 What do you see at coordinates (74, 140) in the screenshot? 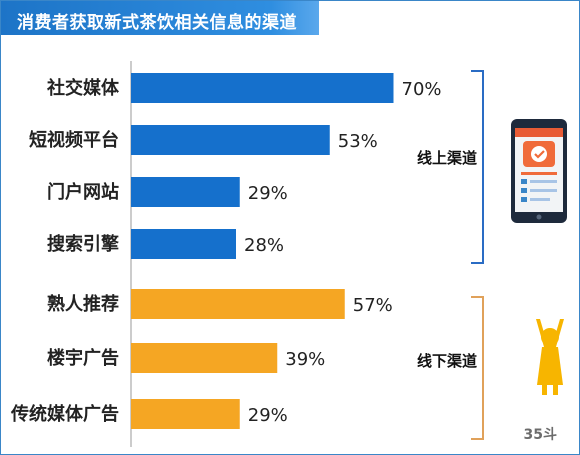
I see `category-label-1: 短视频平台` at bounding box center [74, 140].